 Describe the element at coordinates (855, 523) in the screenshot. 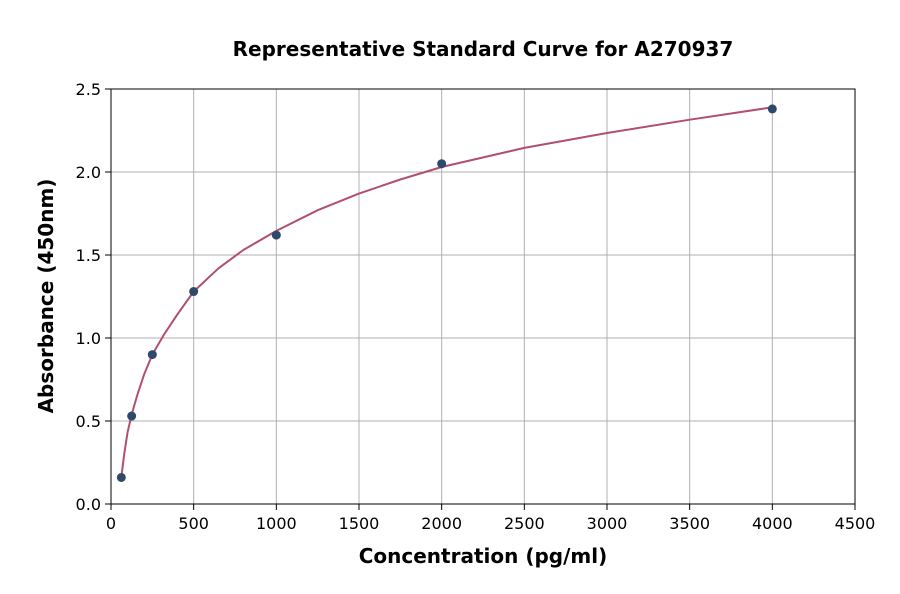

I see `x-tick-label: 4500` at that location.